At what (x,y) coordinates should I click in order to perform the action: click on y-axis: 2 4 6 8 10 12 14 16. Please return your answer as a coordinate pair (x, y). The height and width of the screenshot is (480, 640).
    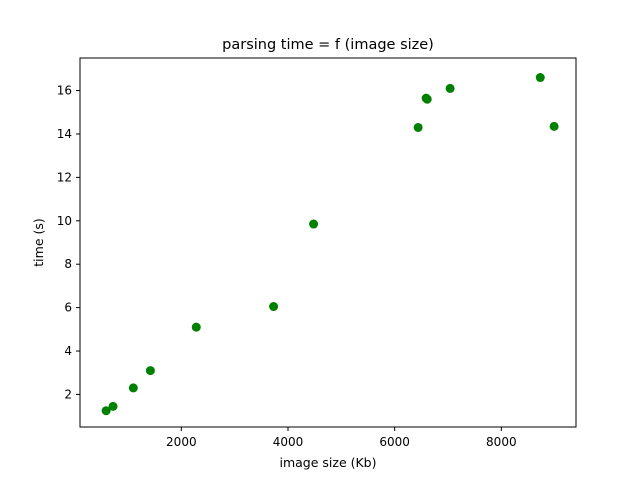
    Looking at the image, I should click on (68, 242).